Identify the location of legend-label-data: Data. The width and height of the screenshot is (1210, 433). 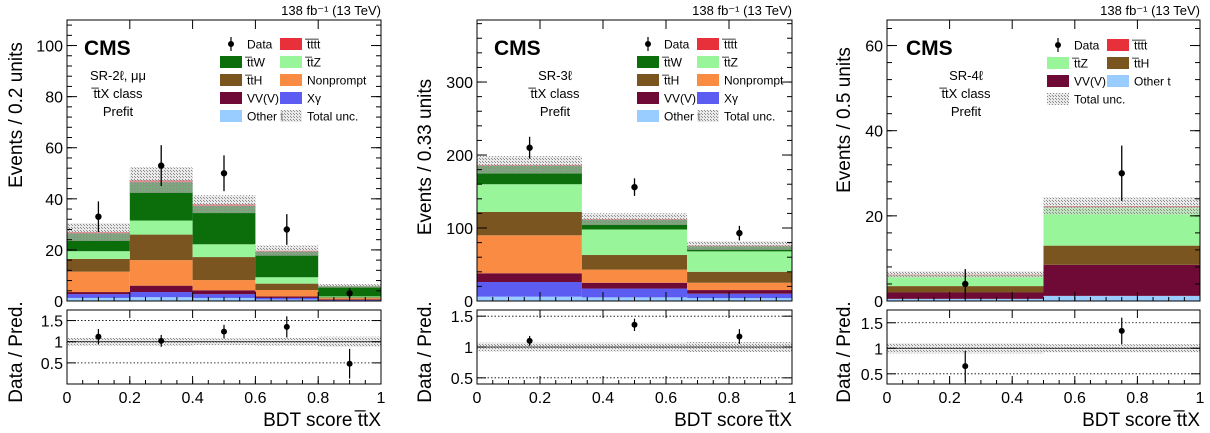
(260, 45).